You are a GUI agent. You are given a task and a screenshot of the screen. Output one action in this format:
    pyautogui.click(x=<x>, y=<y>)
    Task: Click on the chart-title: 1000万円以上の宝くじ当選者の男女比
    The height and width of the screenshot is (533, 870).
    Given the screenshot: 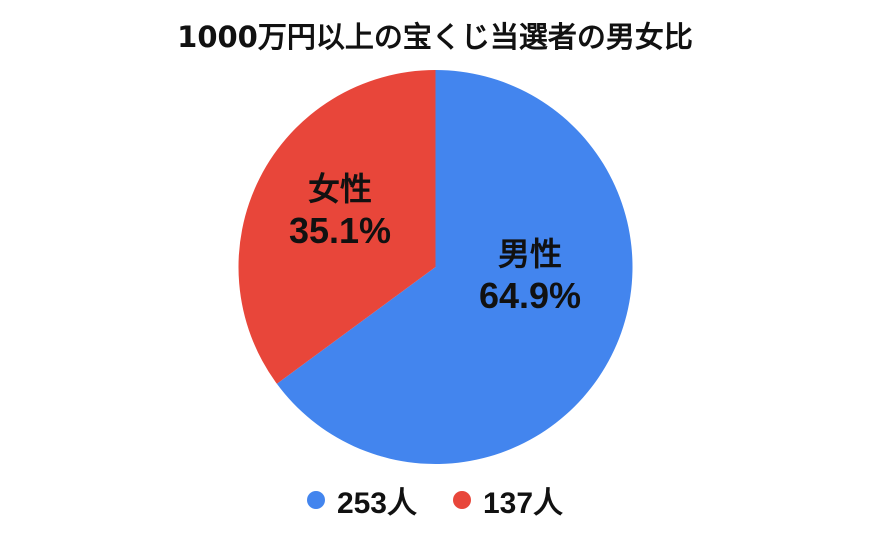 What is the action you would take?
    pyautogui.click(x=435, y=37)
    